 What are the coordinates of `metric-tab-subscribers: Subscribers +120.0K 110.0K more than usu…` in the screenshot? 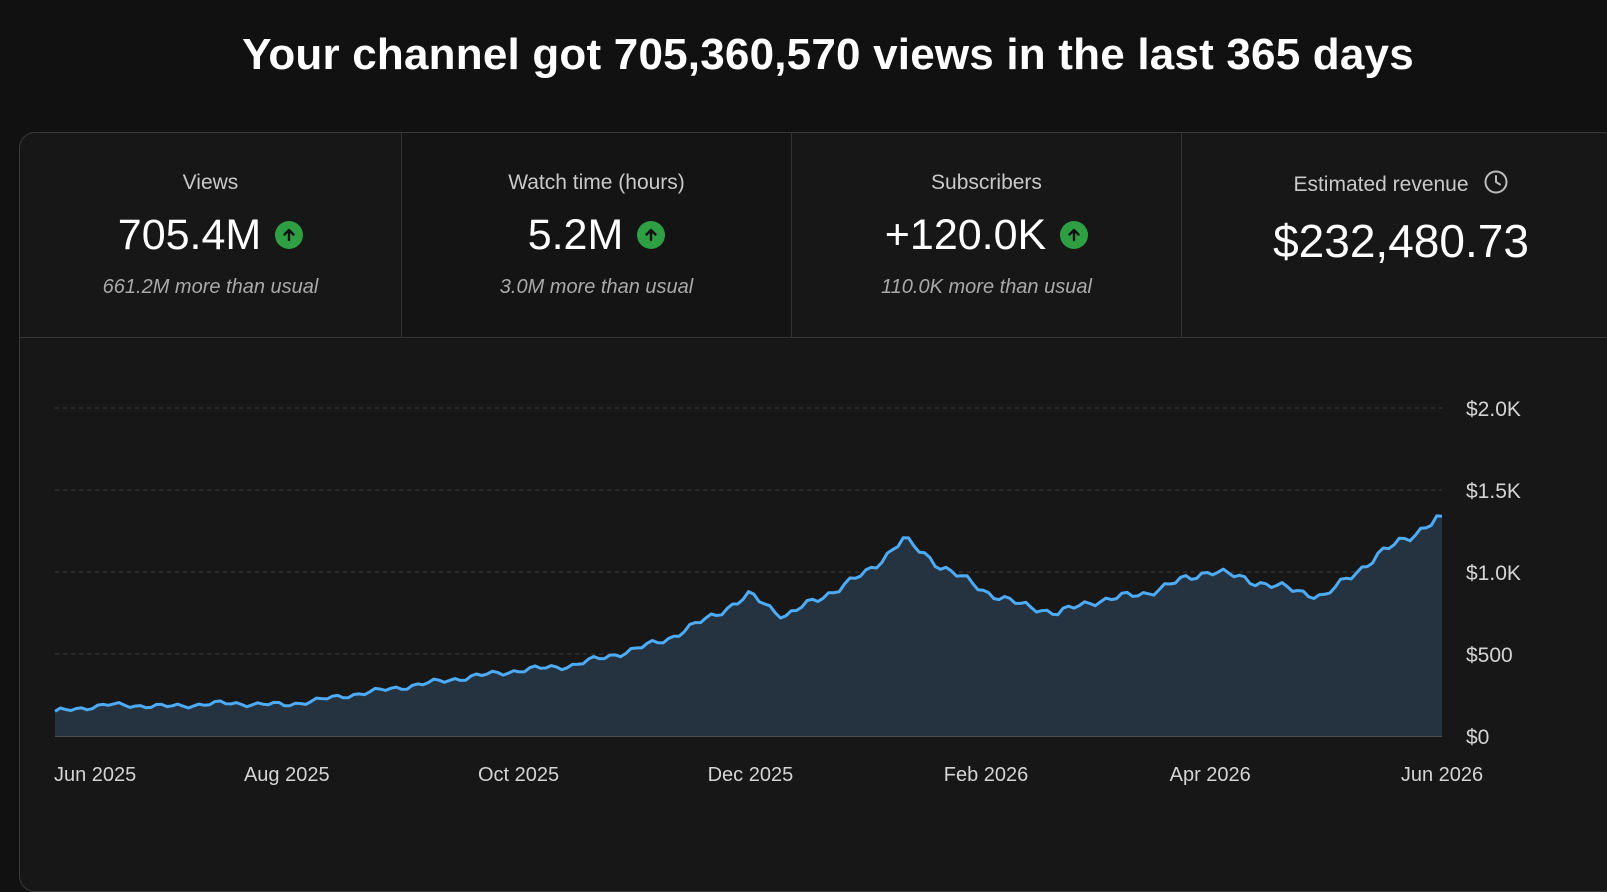 It's located at (986, 235).